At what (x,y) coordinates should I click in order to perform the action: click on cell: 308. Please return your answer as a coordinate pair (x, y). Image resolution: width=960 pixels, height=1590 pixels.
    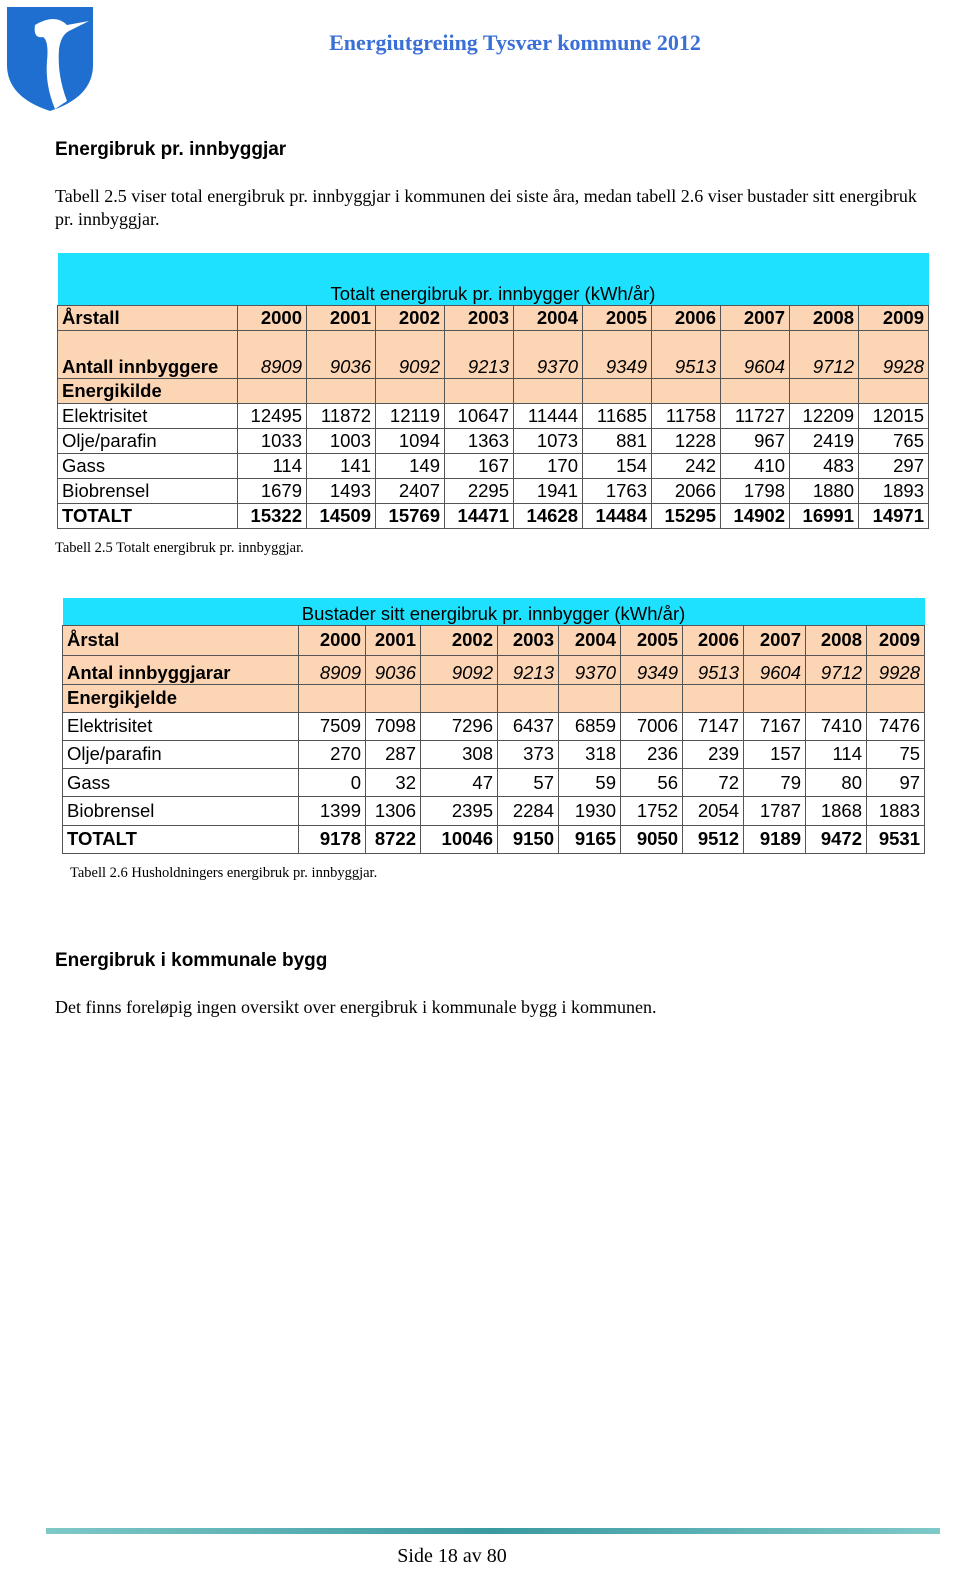
    Looking at the image, I should click on (459, 754).